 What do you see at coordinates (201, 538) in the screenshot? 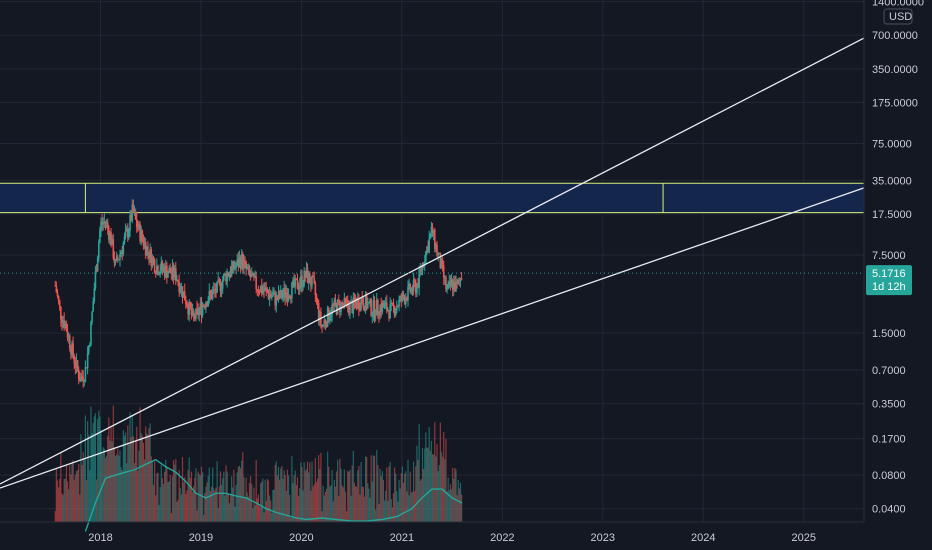
I see `time-tick-label: 2019` at bounding box center [201, 538].